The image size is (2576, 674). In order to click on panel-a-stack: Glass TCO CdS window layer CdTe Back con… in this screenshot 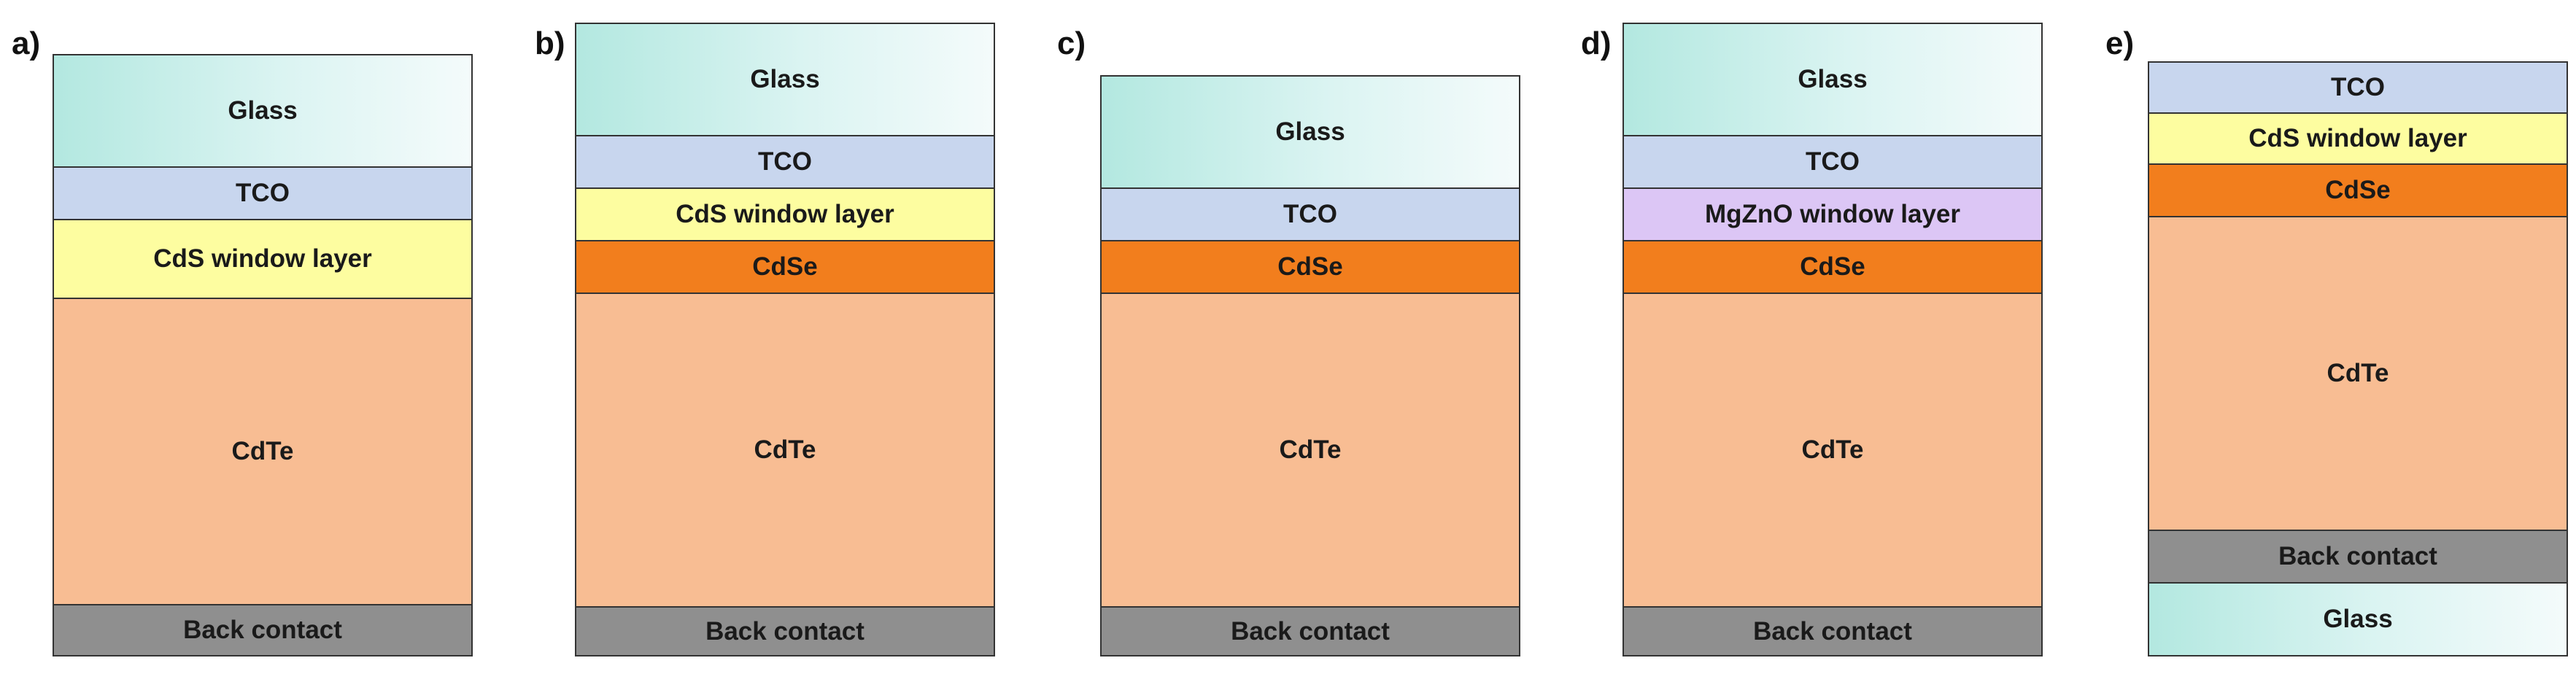, I will do `click(263, 355)`.